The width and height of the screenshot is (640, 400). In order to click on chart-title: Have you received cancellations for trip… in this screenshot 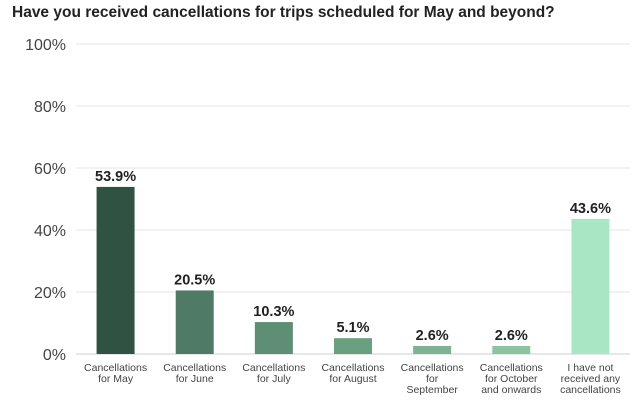, I will do `click(283, 12)`.